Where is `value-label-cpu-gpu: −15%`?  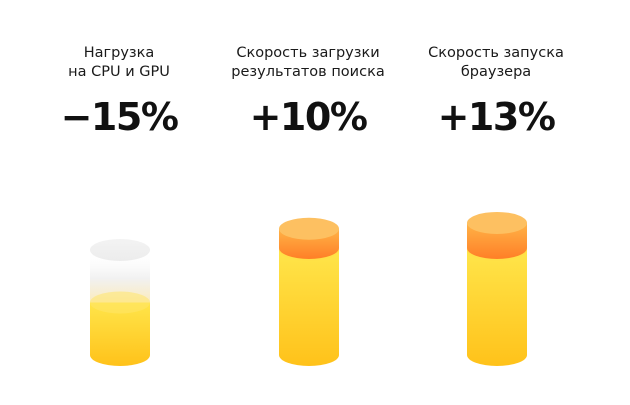 value-label-cpu-gpu: −15% is located at coordinates (119, 117).